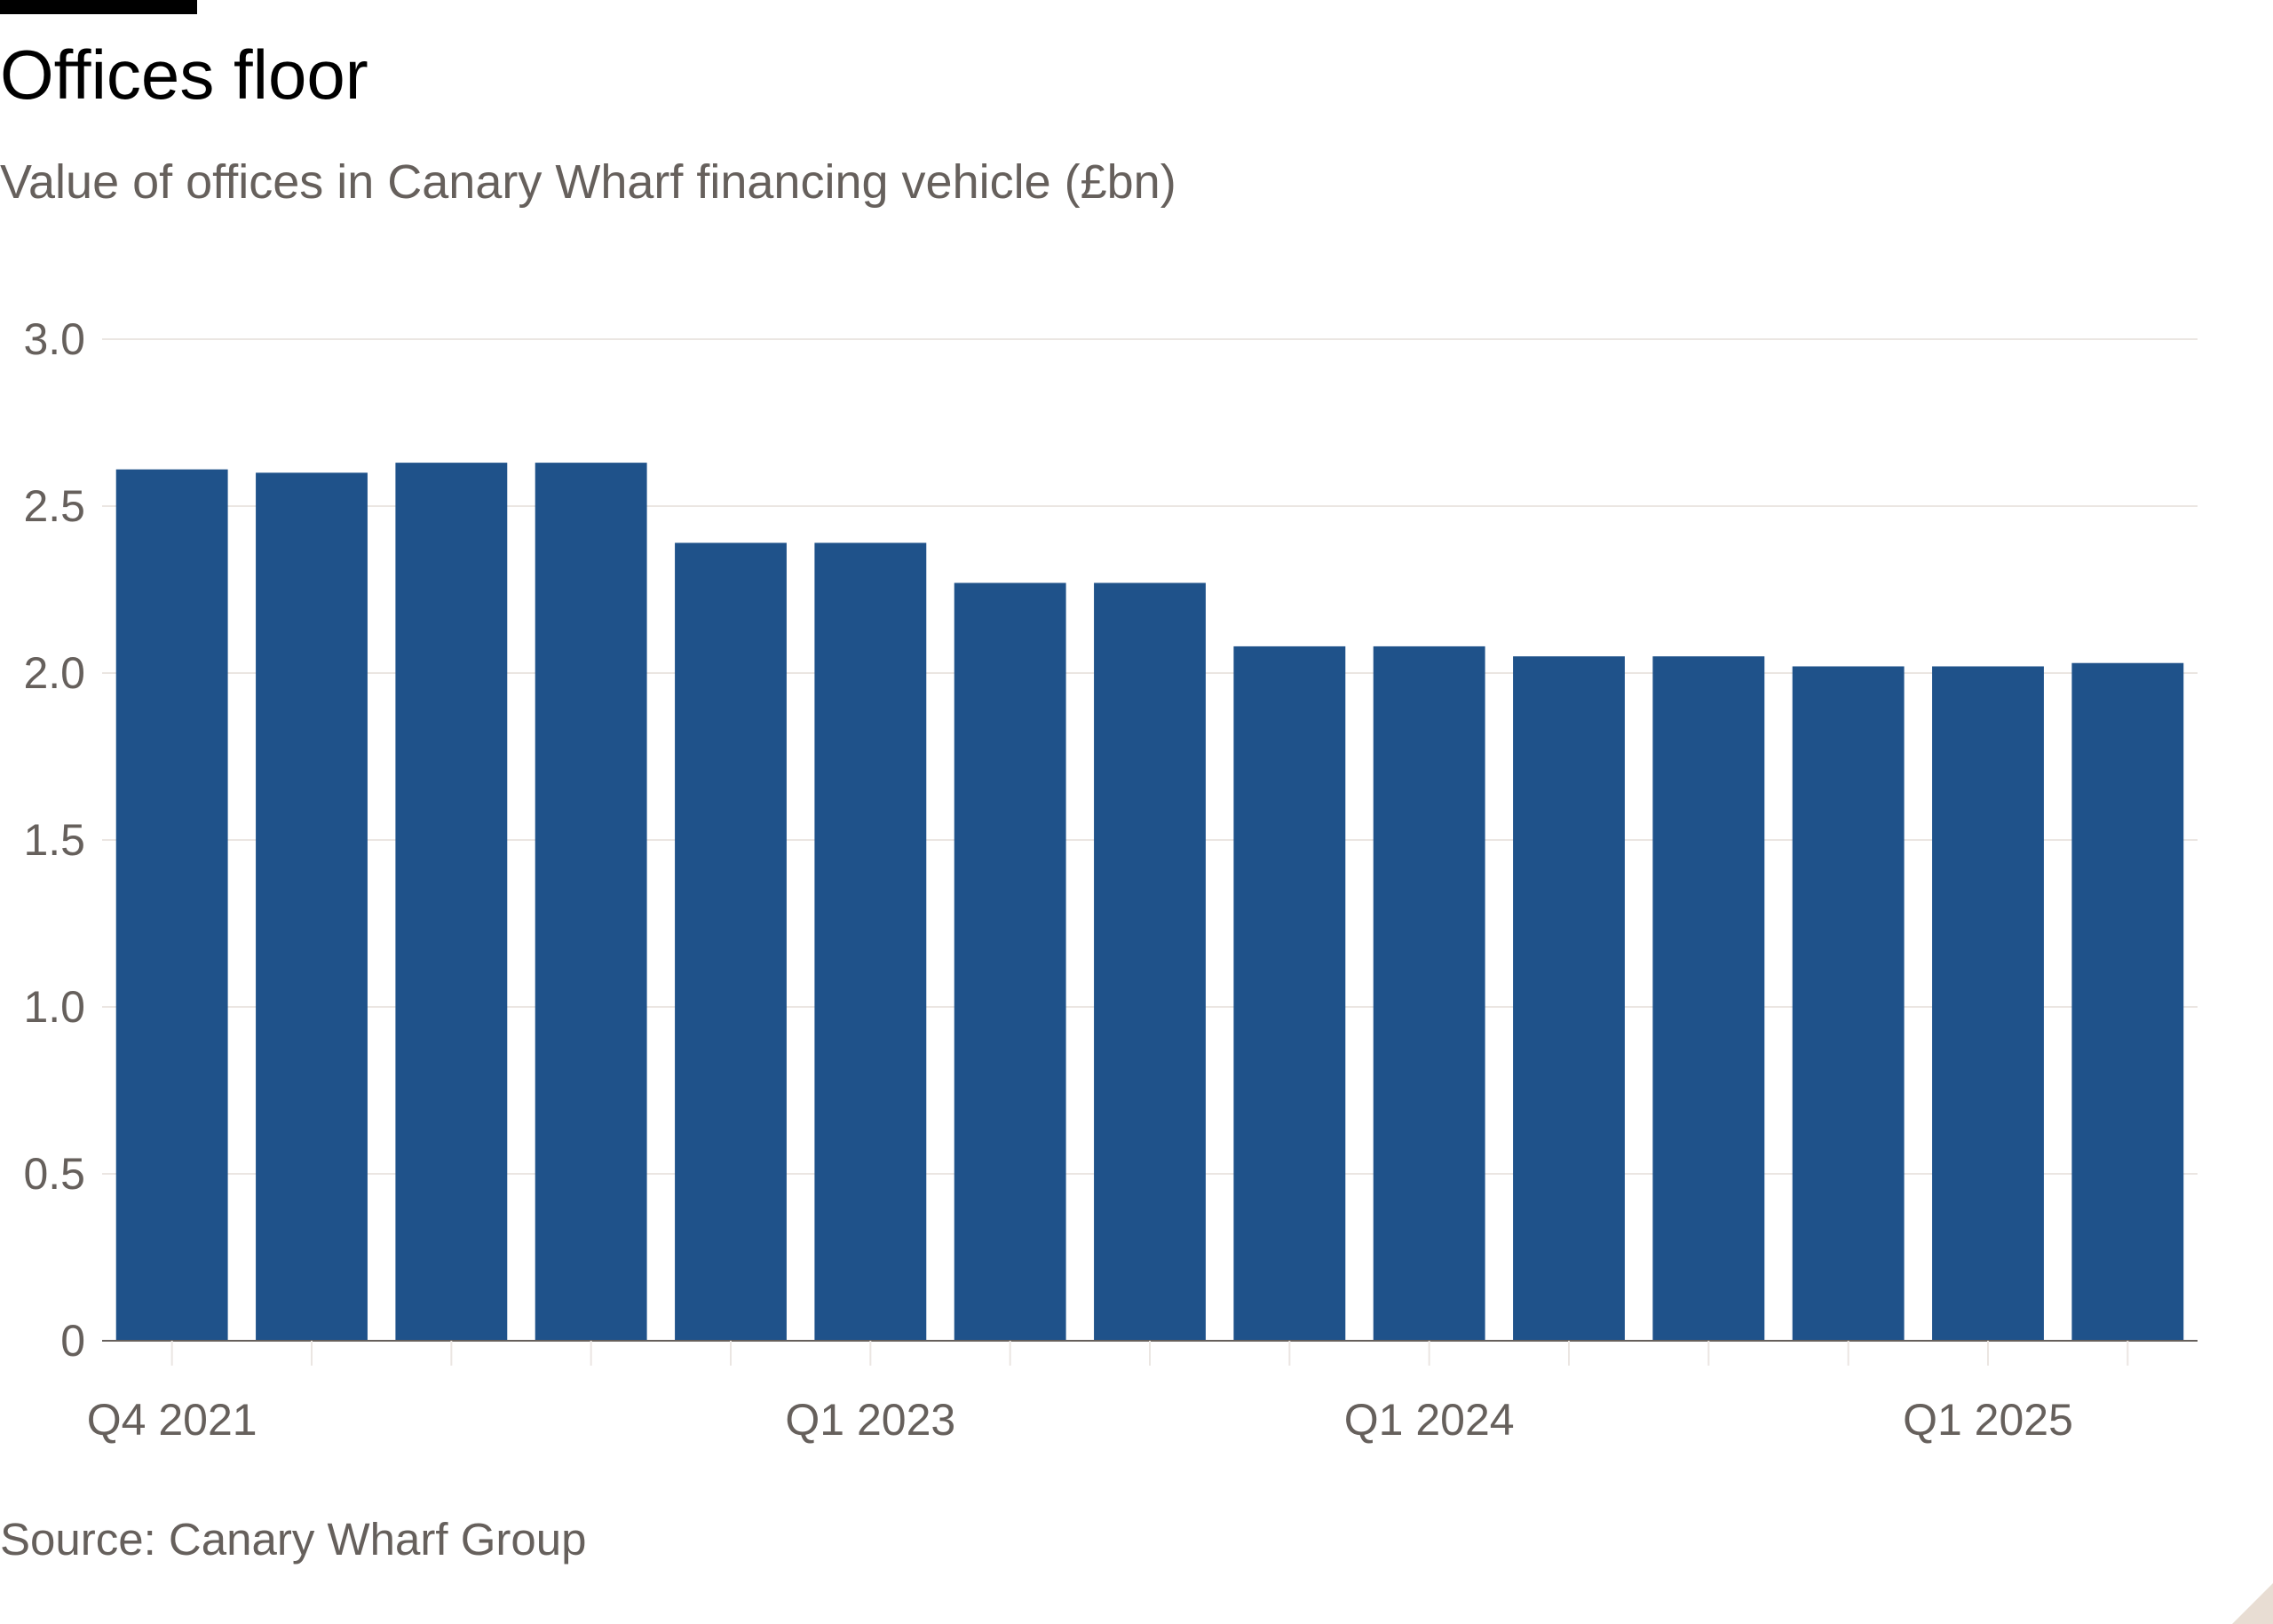 Image resolution: width=2273 pixels, height=1624 pixels. I want to click on top-accent-bar, so click(99, 7).